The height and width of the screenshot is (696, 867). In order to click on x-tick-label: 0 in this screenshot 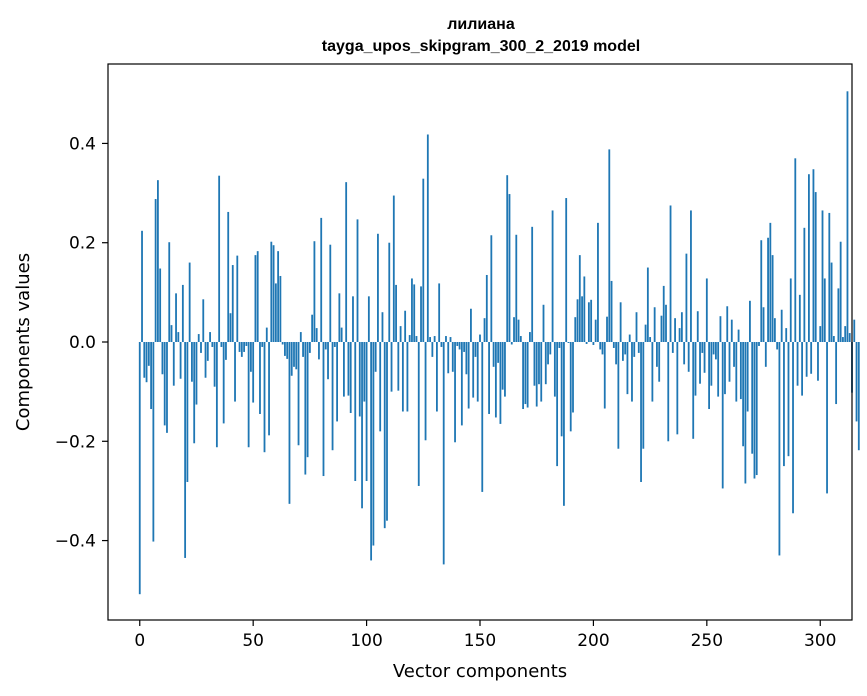, I will do `click(139, 641)`.